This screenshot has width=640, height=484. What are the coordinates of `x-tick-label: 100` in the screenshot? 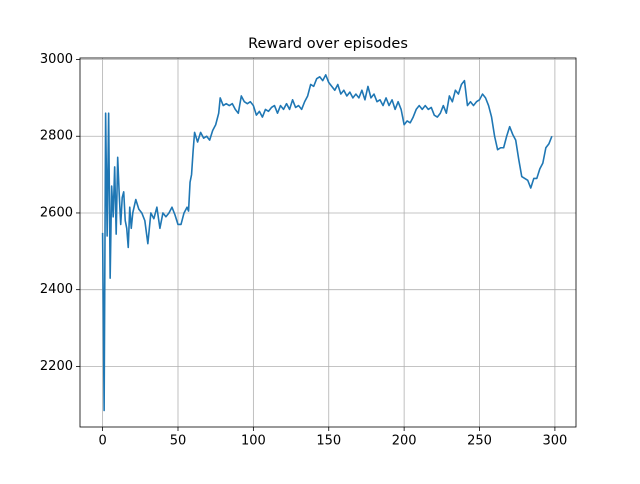 It's located at (253, 441).